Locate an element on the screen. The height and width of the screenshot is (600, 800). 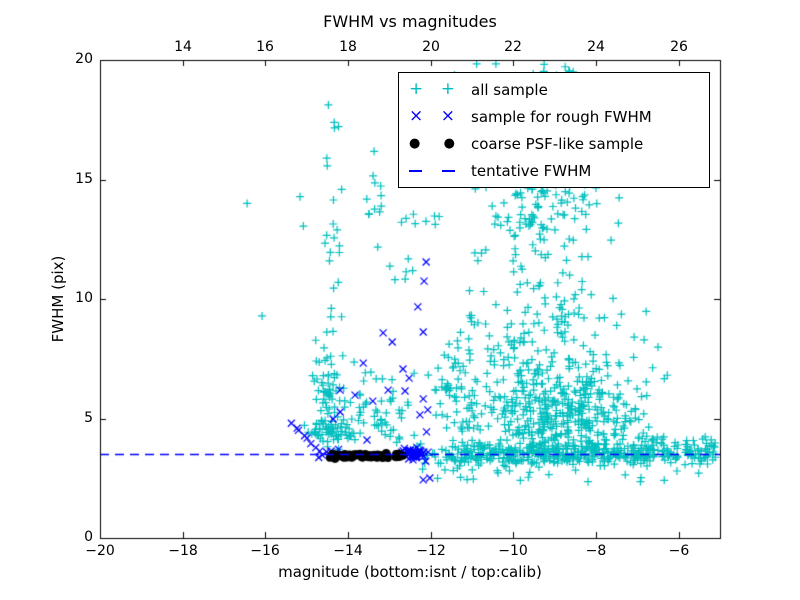
legend-entry-all-sample: + + all sample is located at coordinates (554, 89).